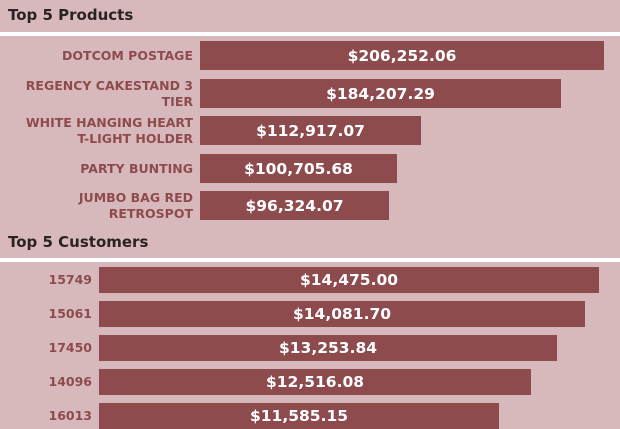 This screenshot has width=620, height=429. I want to click on customer-value-label: $14,475.00, so click(349, 280).